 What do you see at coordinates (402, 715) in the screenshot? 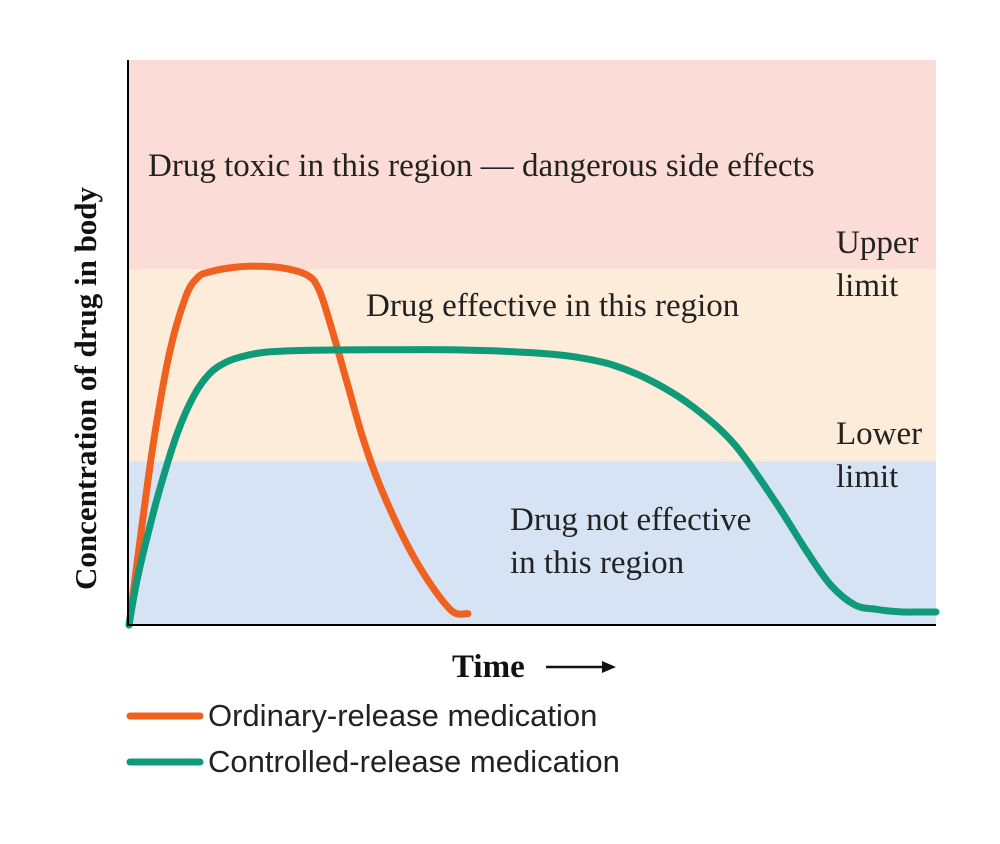
I see `legend-label-ordinary: Ordinary-release medication` at bounding box center [402, 715].